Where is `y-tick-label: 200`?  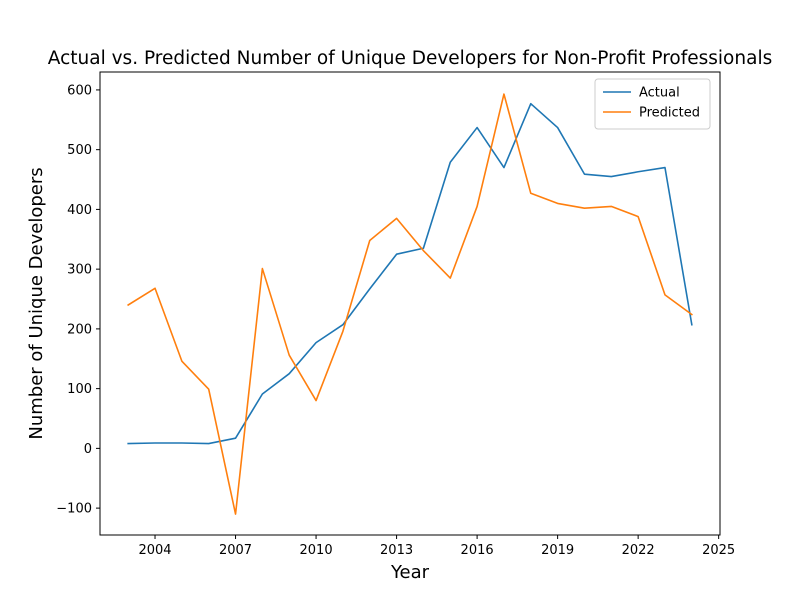
y-tick-label: 200 is located at coordinates (79, 329).